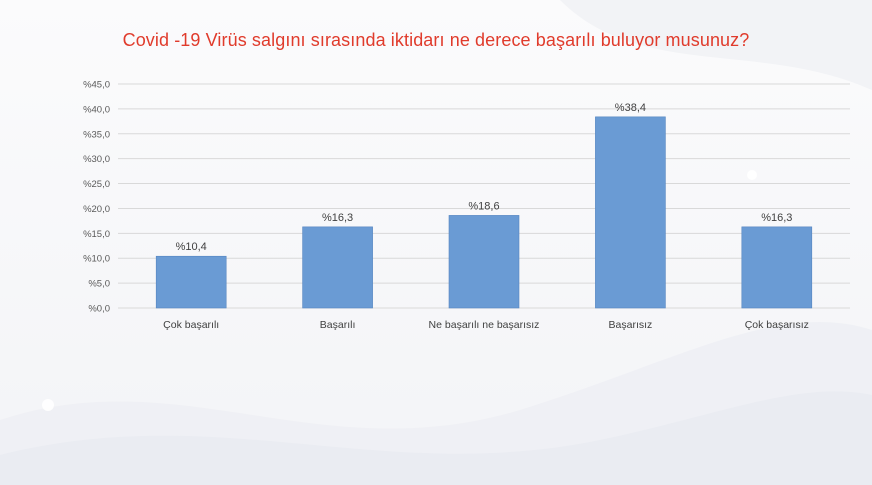 This screenshot has width=872, height=485. Describe the element at coordinates (631, 325) in the screenshot. I see `x-category-label: Başarısız` at that location.